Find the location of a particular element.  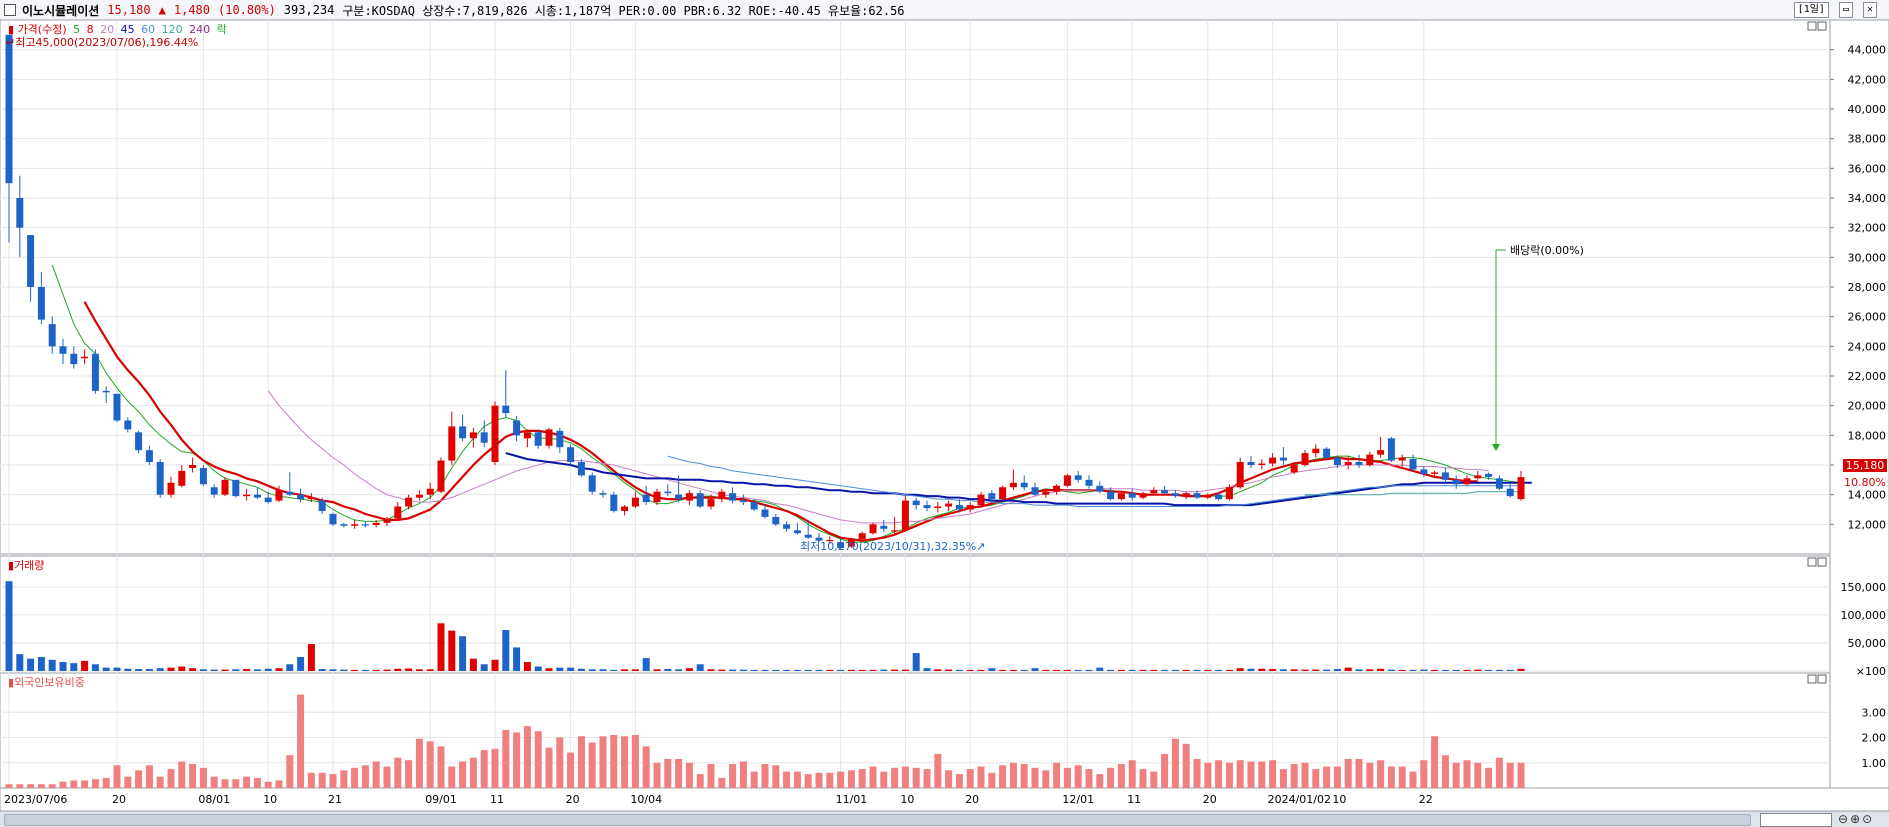

zoom-controls: ⊖ ⊕ ⊙ is located at coordinates (1855, 819).